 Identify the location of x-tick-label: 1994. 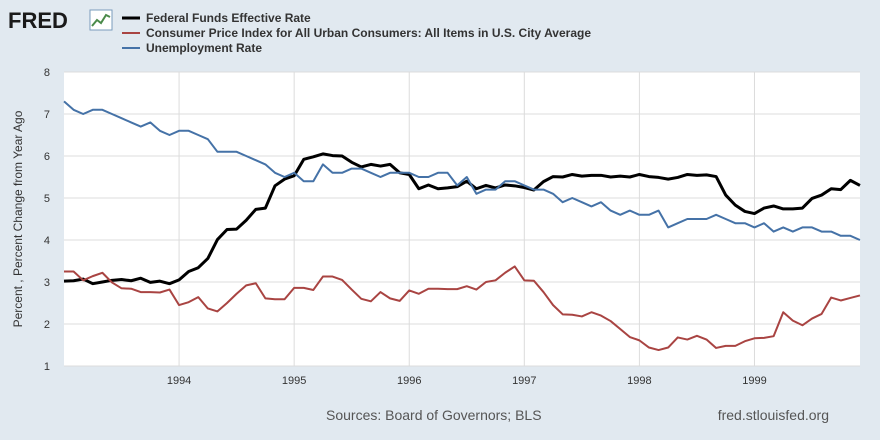
(179, 381).